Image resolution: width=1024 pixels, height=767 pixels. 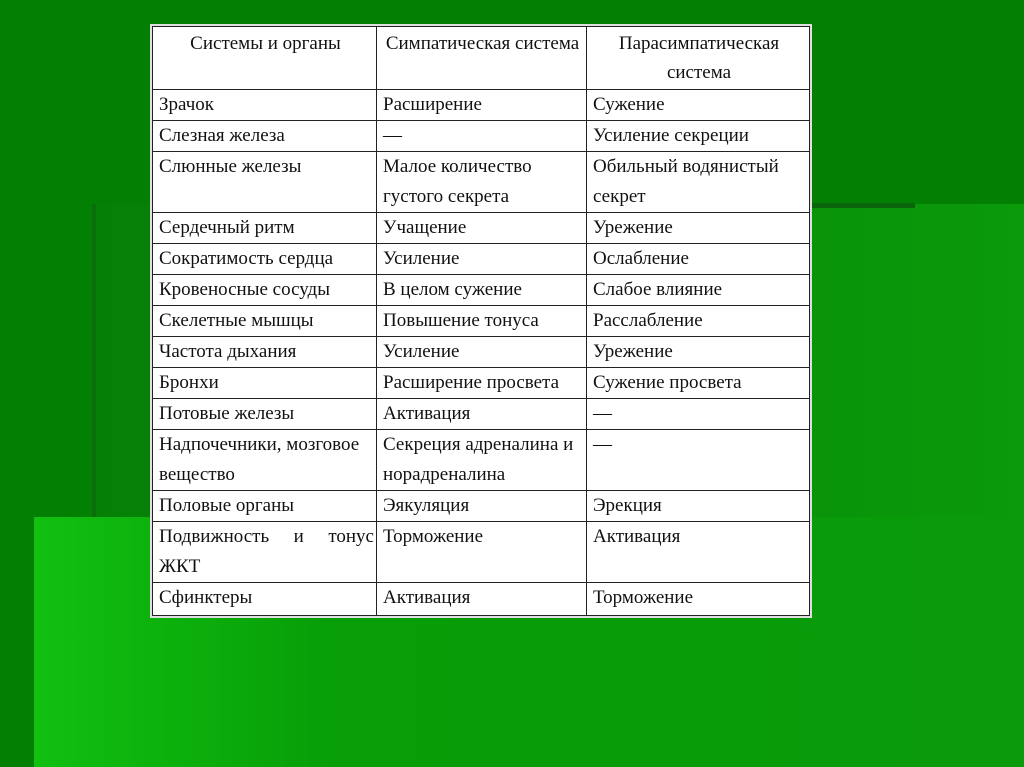 What do you see at coordinates (698, 259) in the screenshot?
I see `parasympathetic-cell: Ослабление` at bounding box center [698, 259].